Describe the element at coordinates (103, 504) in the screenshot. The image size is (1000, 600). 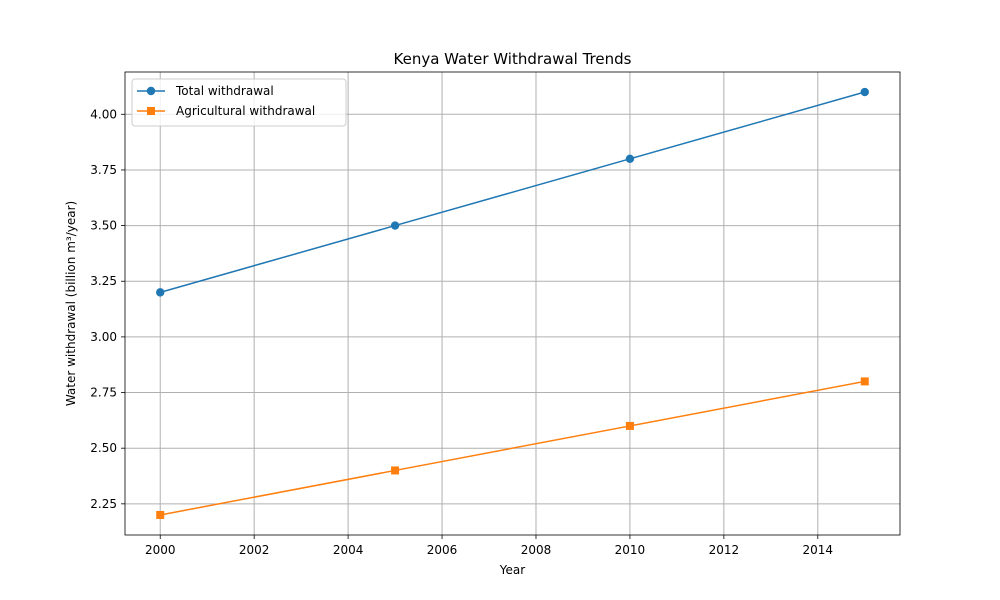
I see `y-tick-label: 2.25` at that location.